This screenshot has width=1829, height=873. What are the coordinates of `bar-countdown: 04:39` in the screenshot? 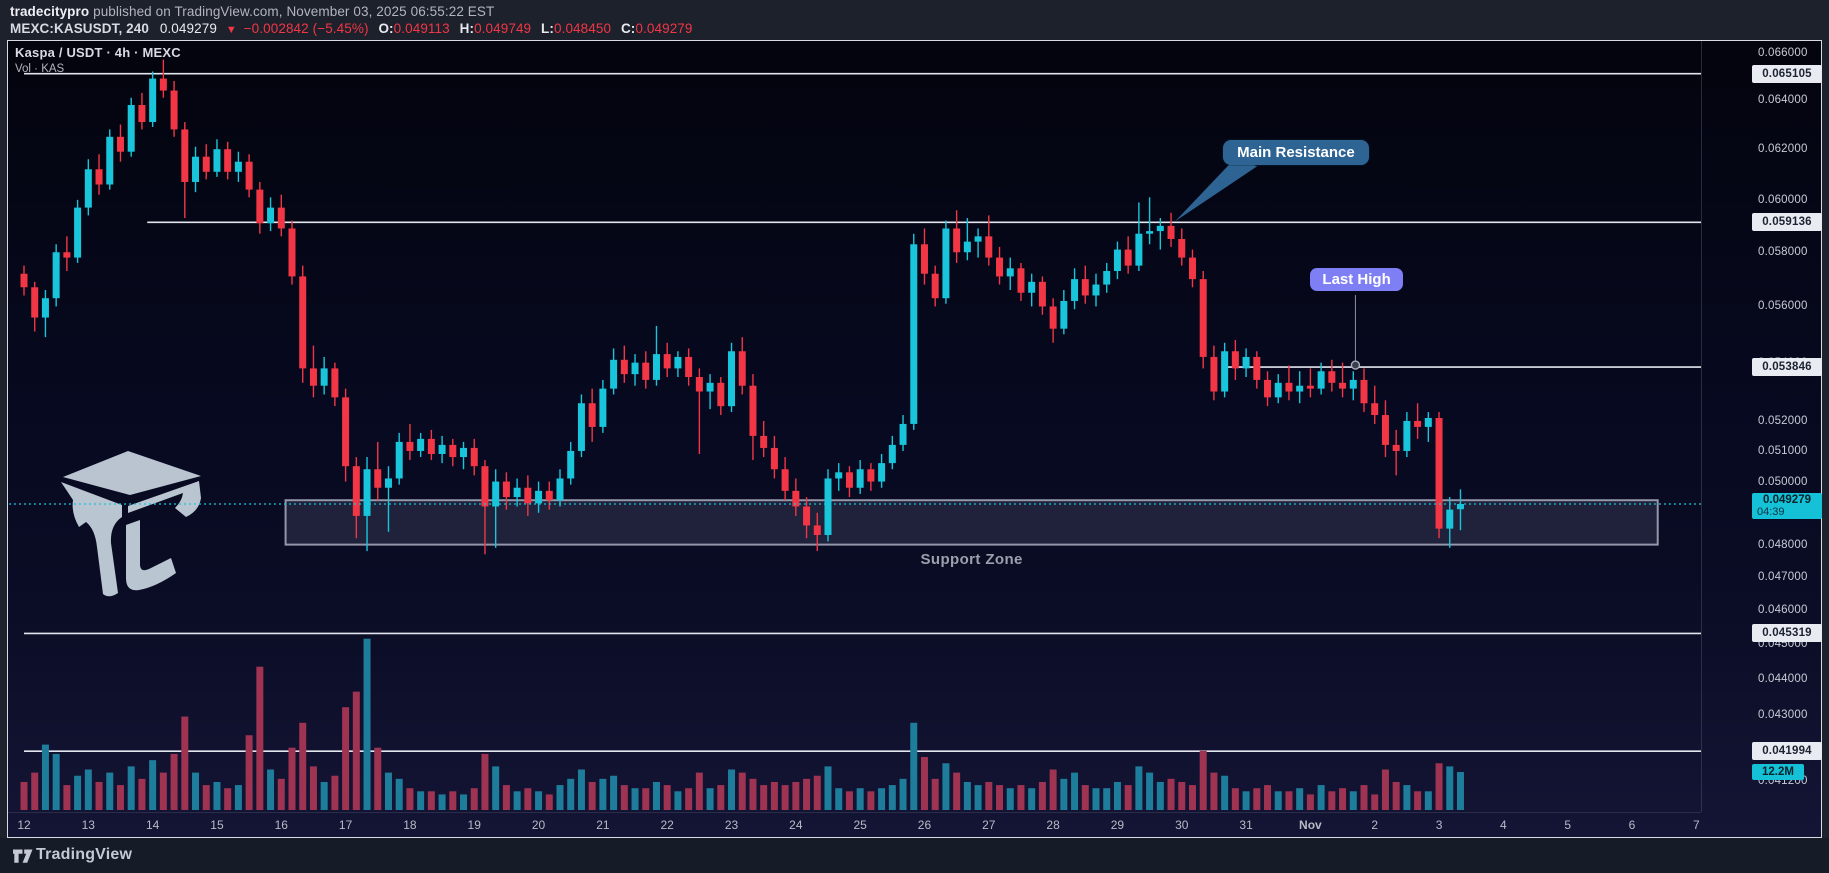 It's located at (1771, 512).